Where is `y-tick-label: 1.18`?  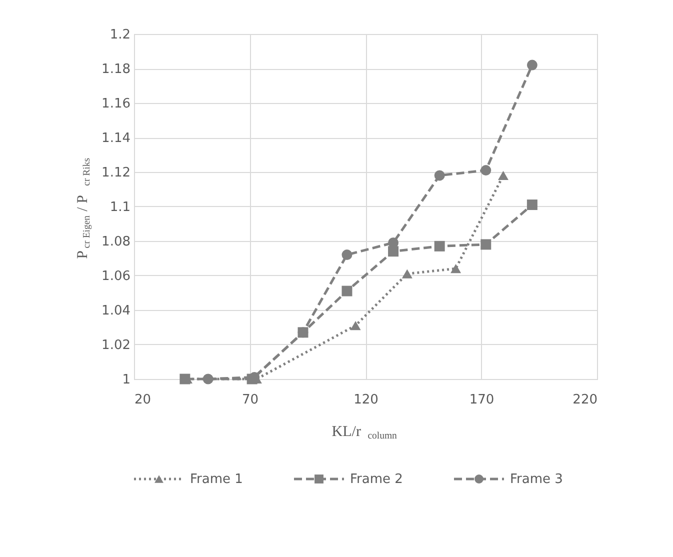 y-tick-label: 1.18 is located at coordinates (116, 69).